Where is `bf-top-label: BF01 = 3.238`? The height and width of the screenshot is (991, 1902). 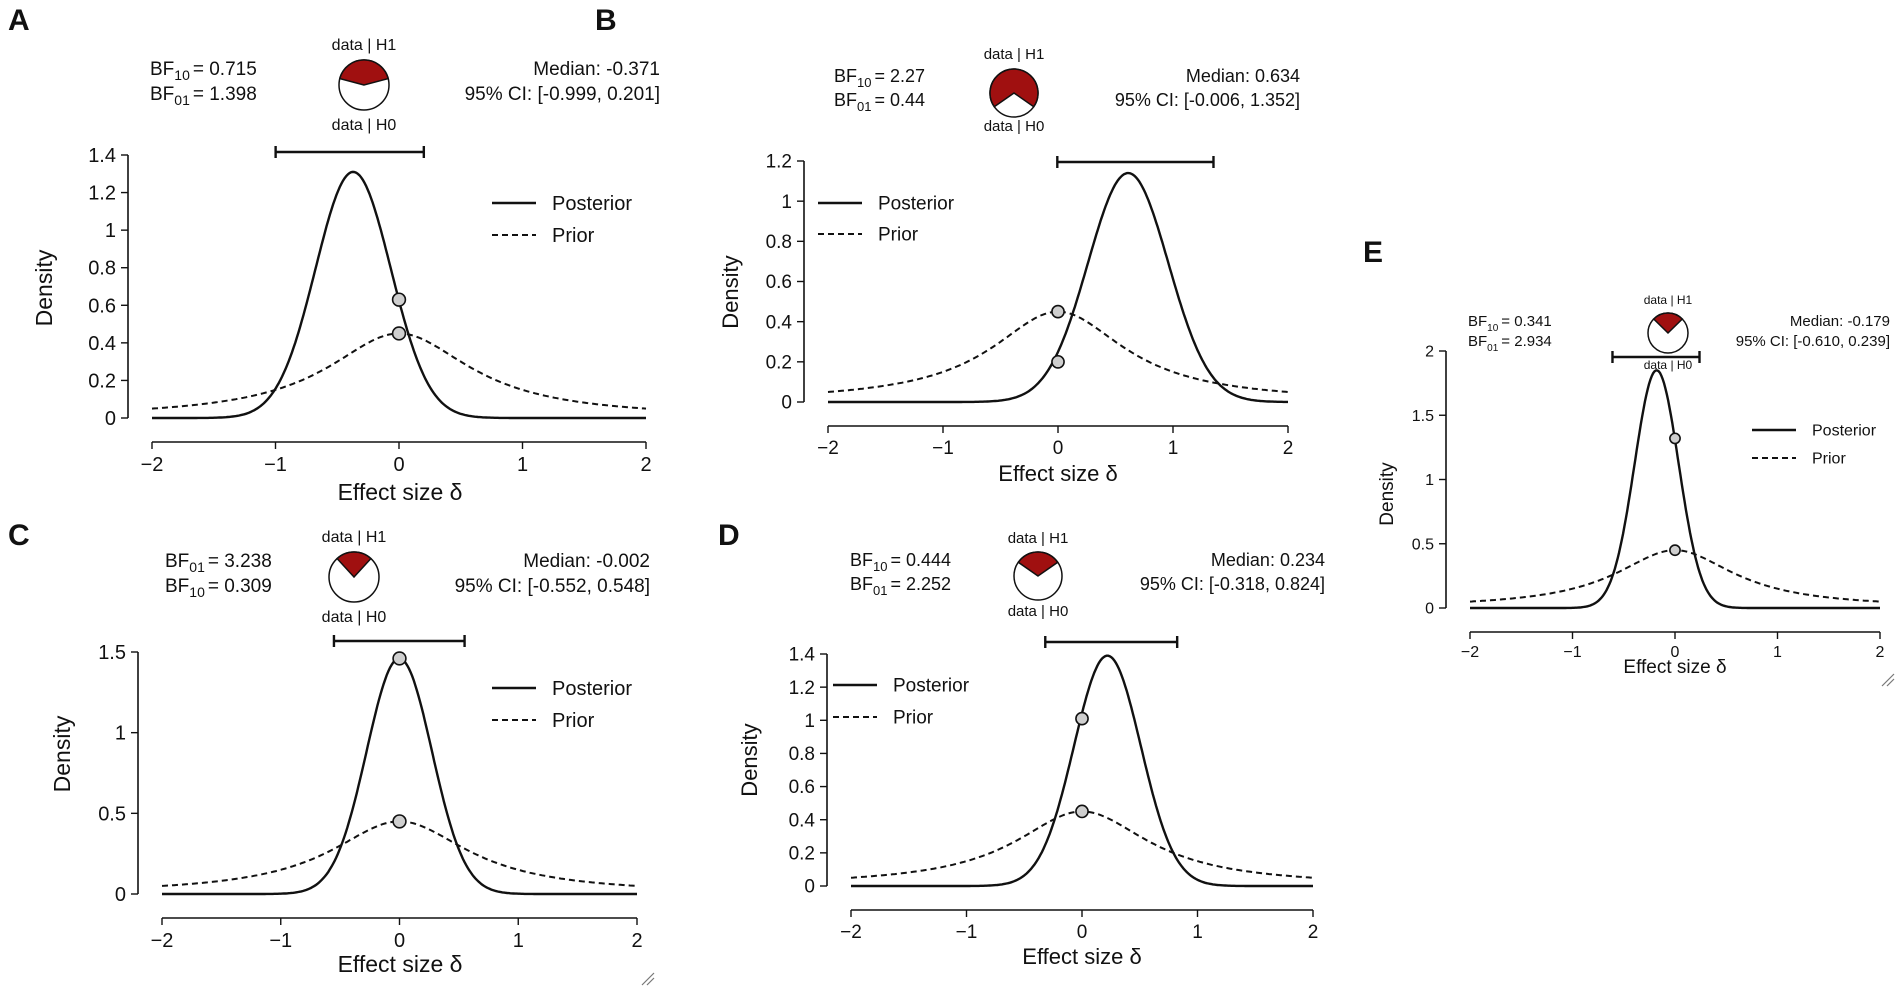
bf-top-label: BF01 = 3.238 is located at coordinates (218, 563).